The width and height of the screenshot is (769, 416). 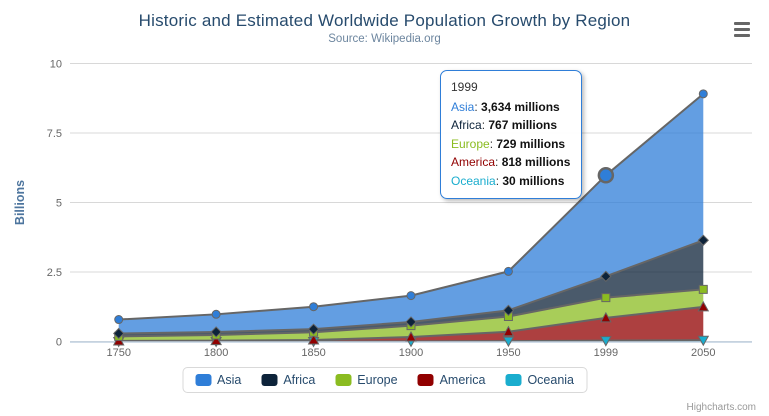 I want to click on legend-item-oceania: Oceania, so click(x=539, y=380).